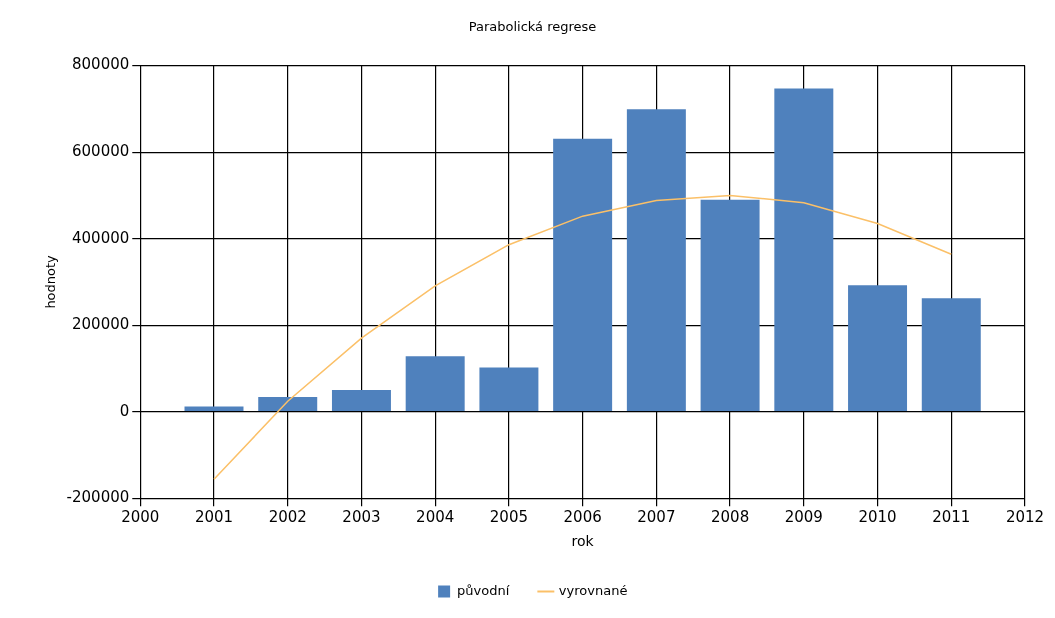 This screenshot has height=618, width=1055. What do you see at coordinates (101, 151) in the screenshot?
I see `y-tick-label: 600000` at bounding box center [101, 151].